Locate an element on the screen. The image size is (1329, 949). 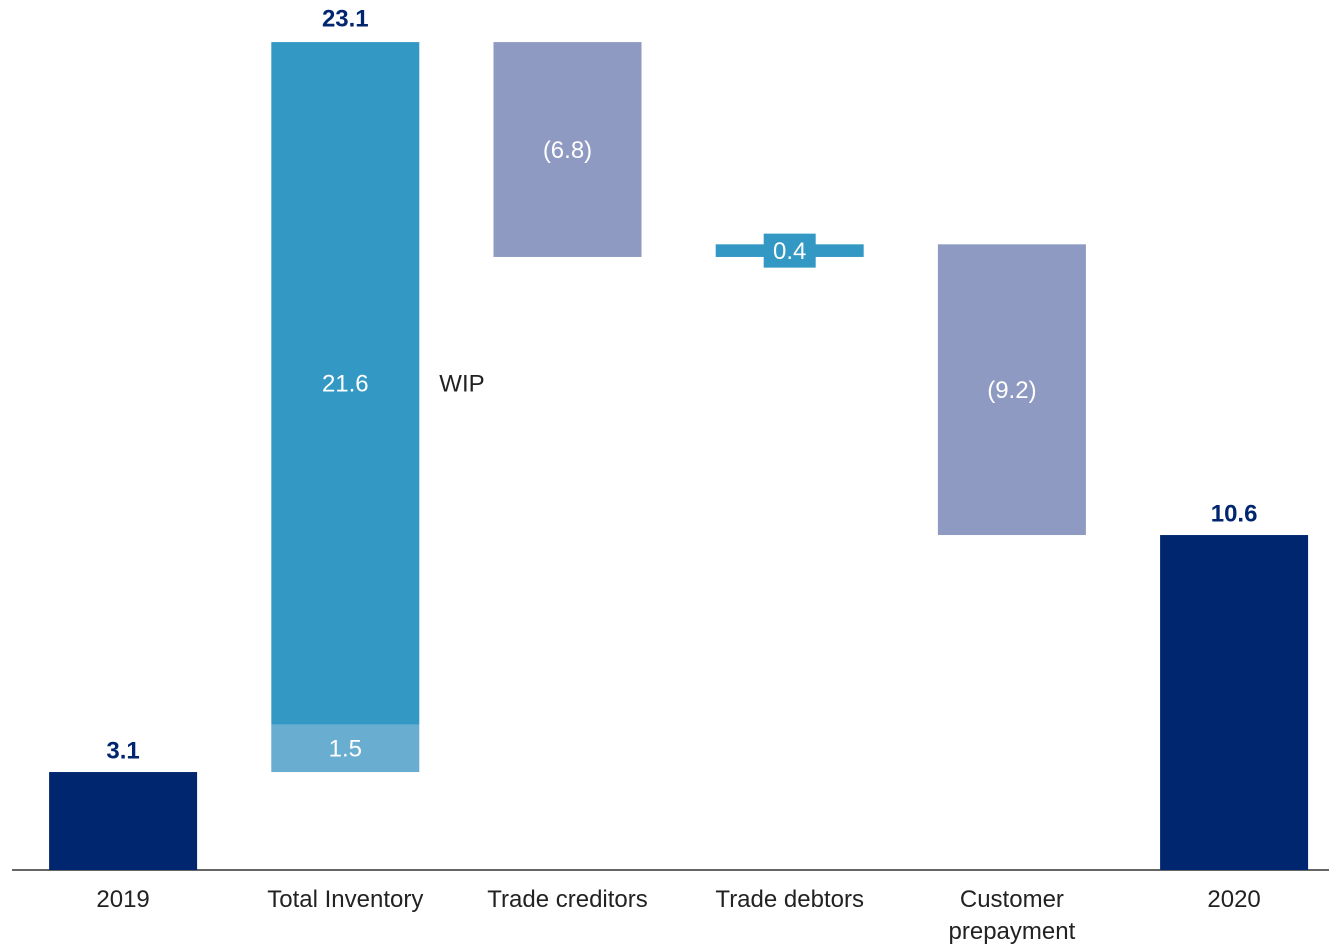
label-box is located at coordinates (789, 250).